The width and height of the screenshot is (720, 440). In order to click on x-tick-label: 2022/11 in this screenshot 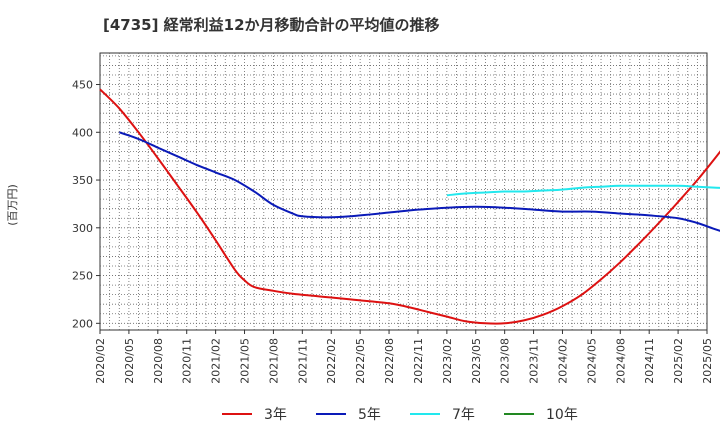, I will do `click(418, 361)`.